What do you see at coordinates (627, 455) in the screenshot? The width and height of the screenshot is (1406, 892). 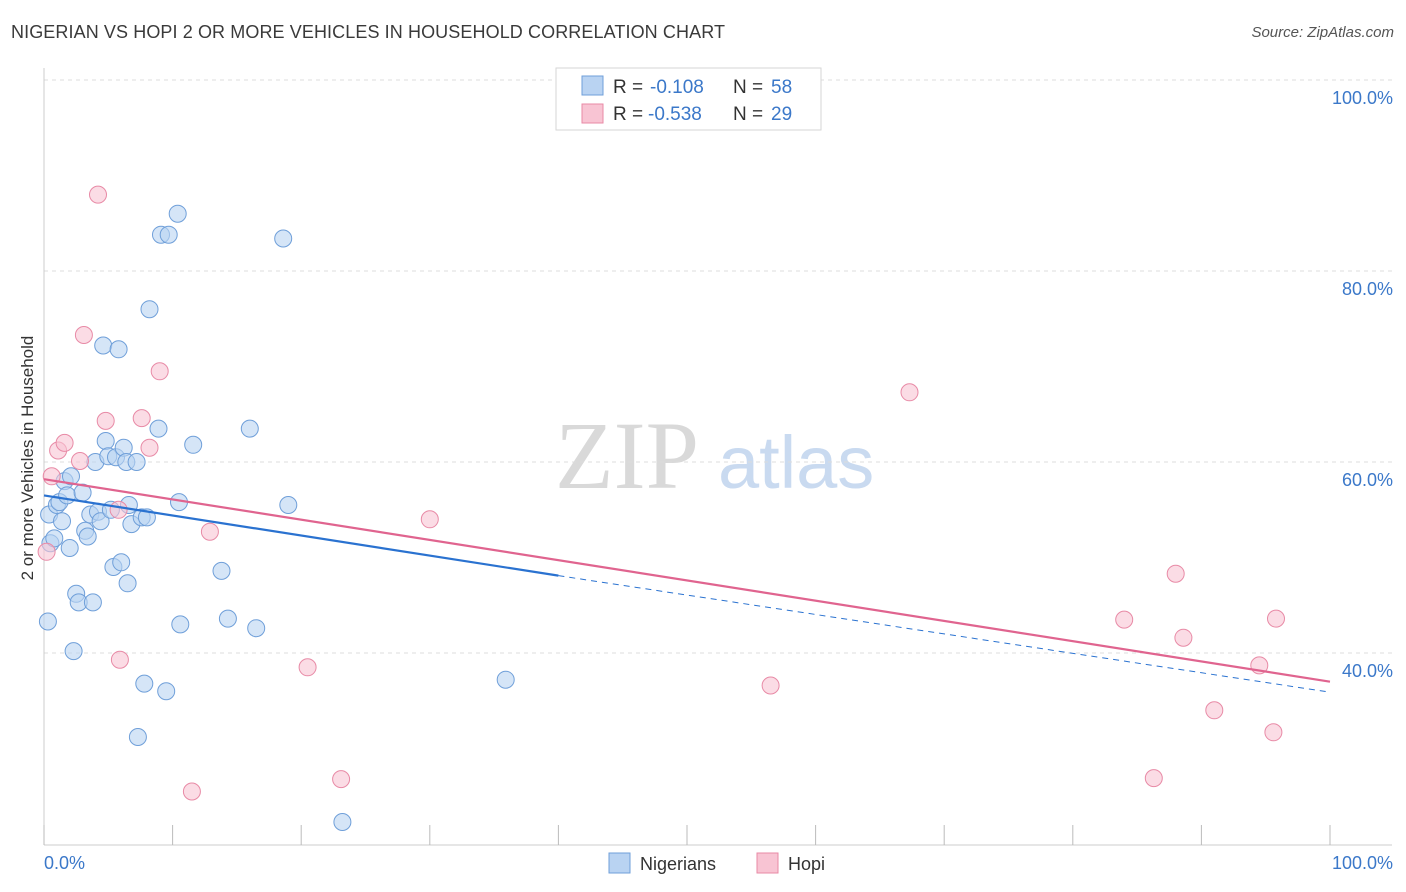 I see `watermark-zip: ZIP` at bounding box center [627, 455].